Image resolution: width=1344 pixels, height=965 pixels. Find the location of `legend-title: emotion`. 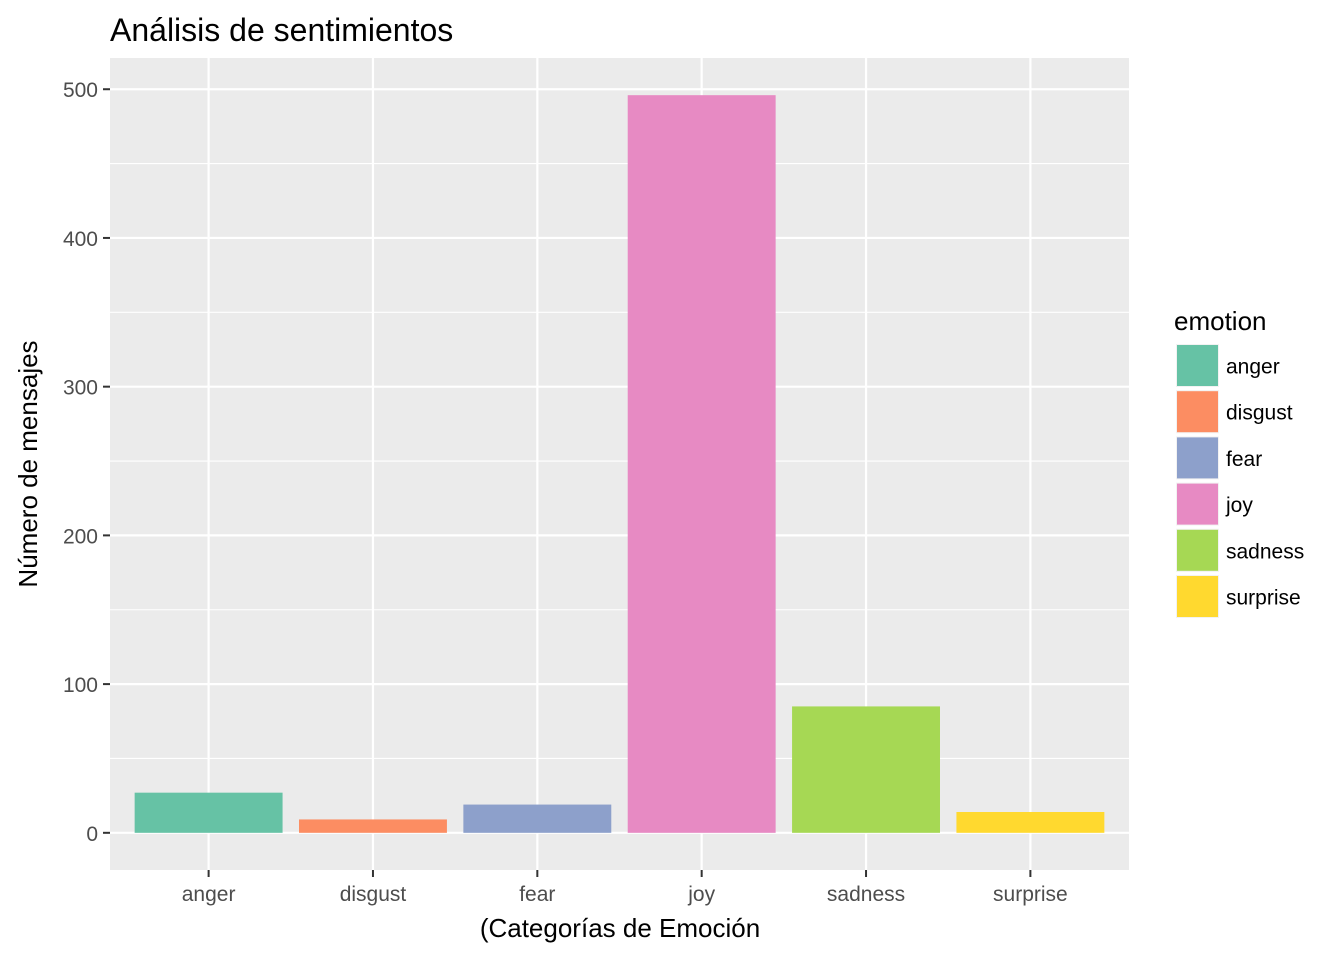

legend-title: emotion is located at coordinates (1220, 321).